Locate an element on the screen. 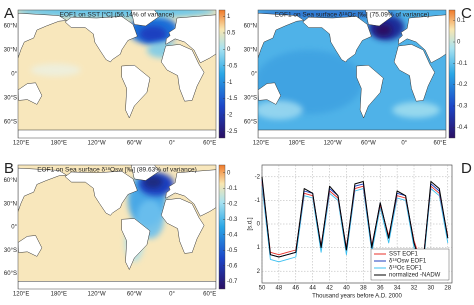  map-title: EOF1 on SST [°C] (56.14% of variance) is located at coordinates (117, 15).